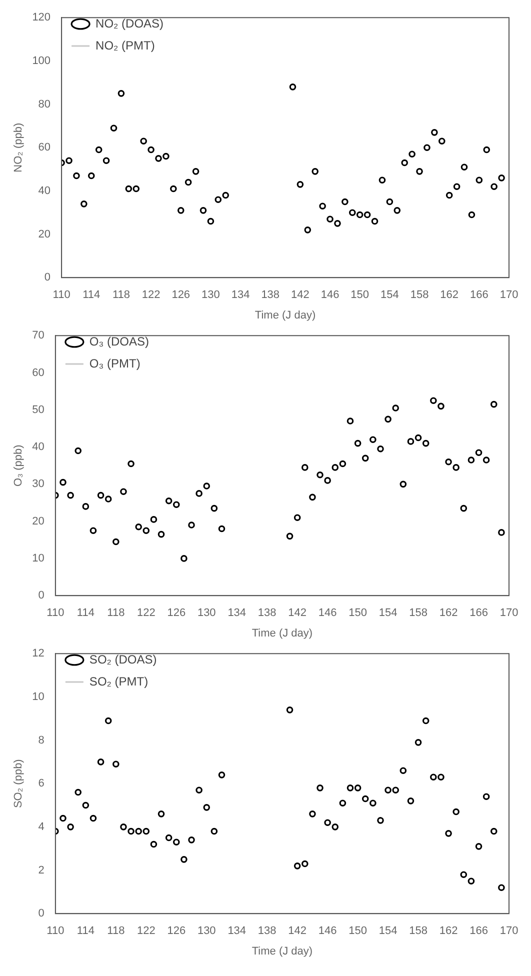  What do you see at coordinates (282, 951) in the screenshot?
I see `x-axis-title: Time (J day)` at bounding box center [282, 951].